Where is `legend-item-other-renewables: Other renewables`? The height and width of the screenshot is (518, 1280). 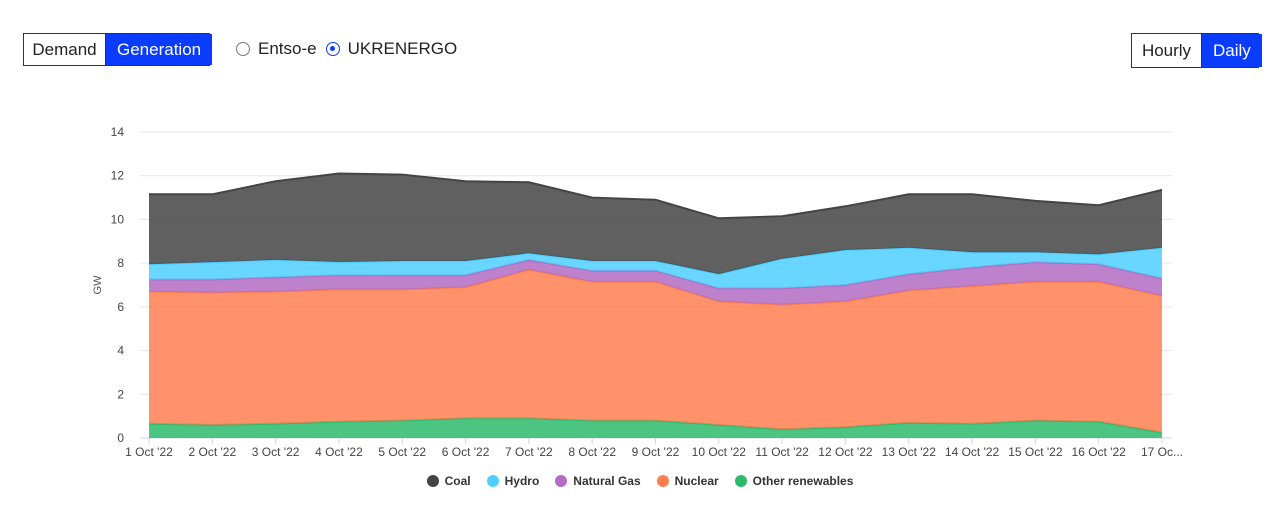 legend-item-other-renewables: Other renewables is located at coordinates (794, 481).